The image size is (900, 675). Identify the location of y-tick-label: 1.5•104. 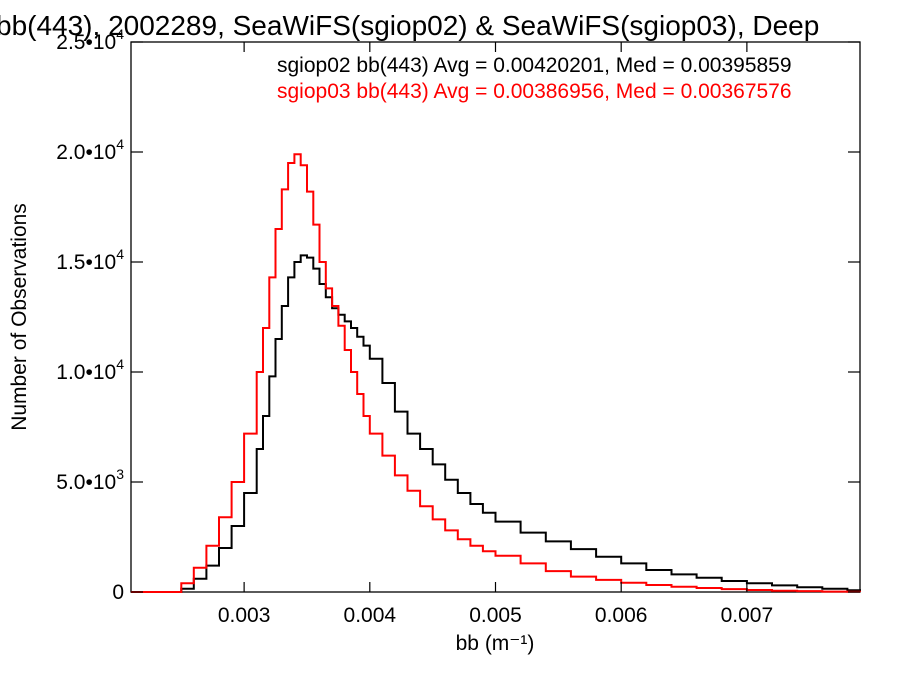
(90, 260).